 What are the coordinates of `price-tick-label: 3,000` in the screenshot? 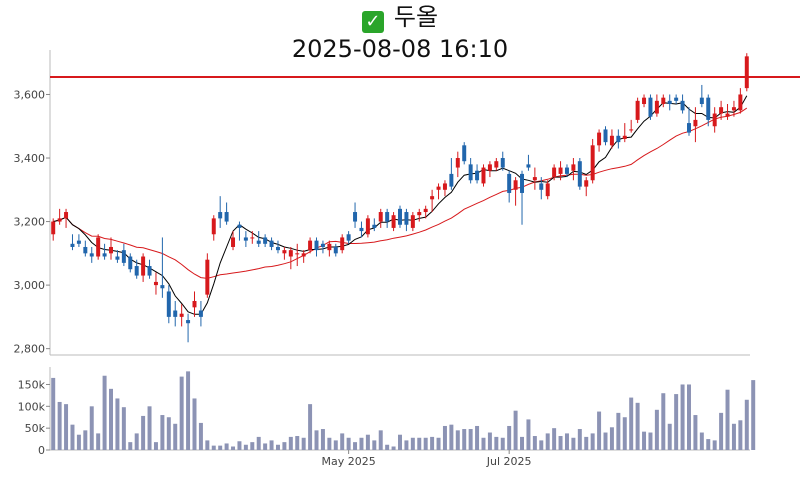 It's located at (30, 285).